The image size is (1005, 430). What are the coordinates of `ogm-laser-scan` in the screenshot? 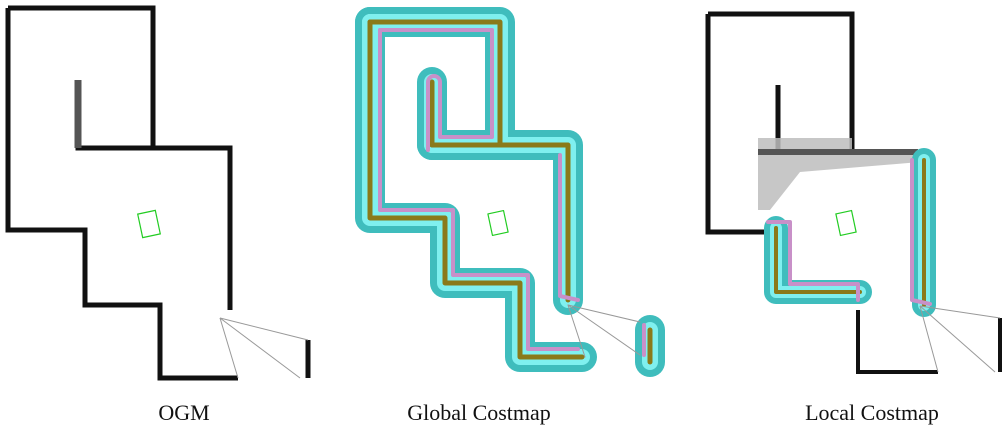 It's located at (264, 348).